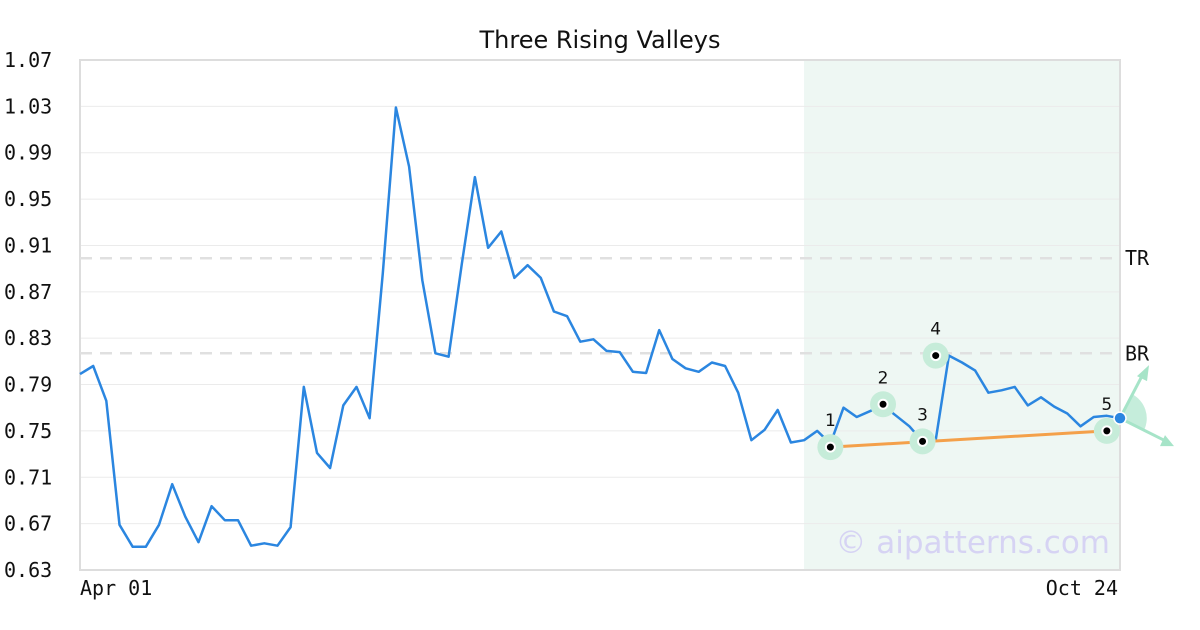 Image resolution: width=1200 pixels, height=630 pixels. Describe the element at coordinates (1120, 418) in the screenshot. I see `last-price-marker` at that location.